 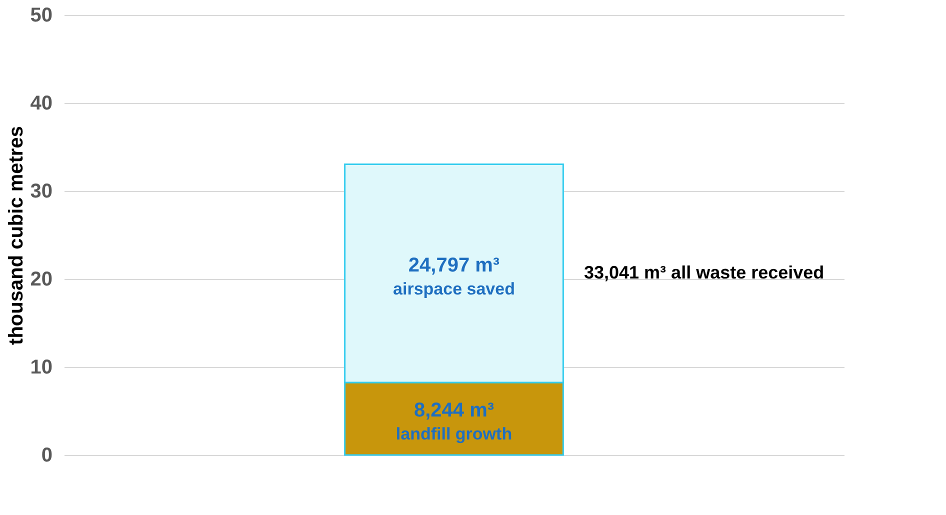 What do you see at coordinates (41, 191) in the screenshot?
I see `y-tick-label: 30` at bounding box center [41, 191].